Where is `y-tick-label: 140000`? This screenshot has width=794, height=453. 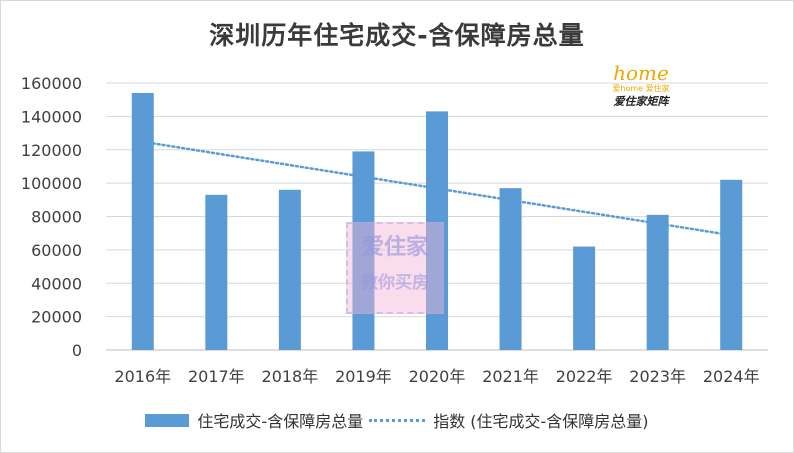
y-tick-label: 140000 is located at coordinates (51, 116).